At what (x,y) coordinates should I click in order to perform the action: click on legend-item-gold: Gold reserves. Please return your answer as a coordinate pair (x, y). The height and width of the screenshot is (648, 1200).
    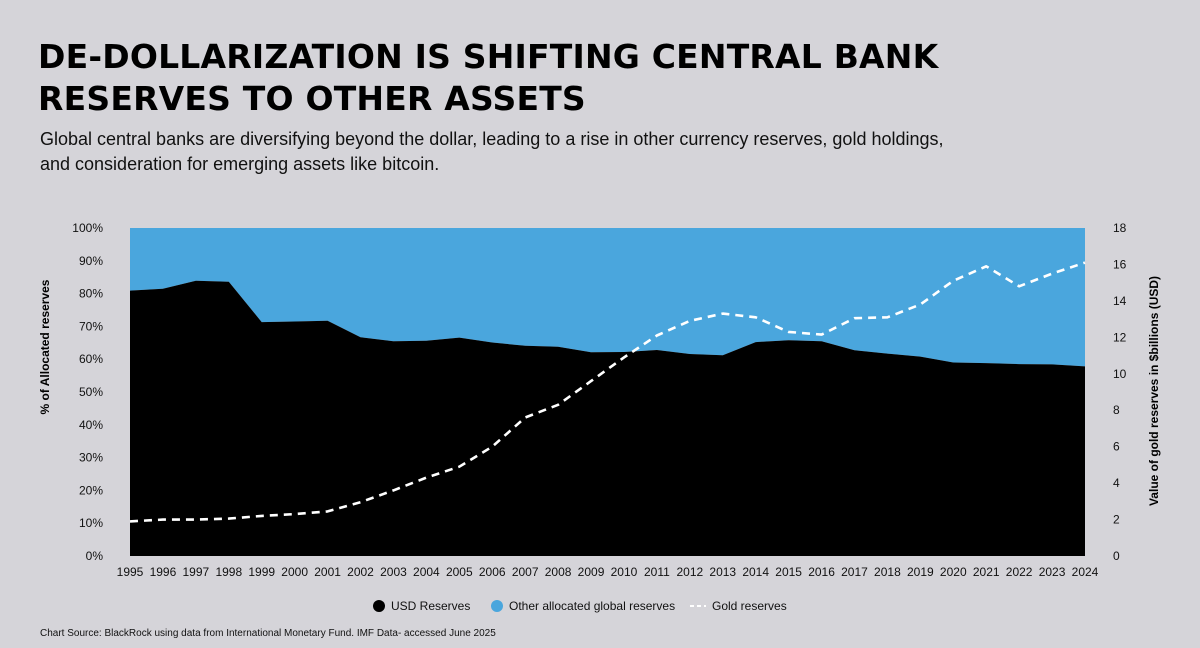
    Looking at the image, I should click on (738, 606).